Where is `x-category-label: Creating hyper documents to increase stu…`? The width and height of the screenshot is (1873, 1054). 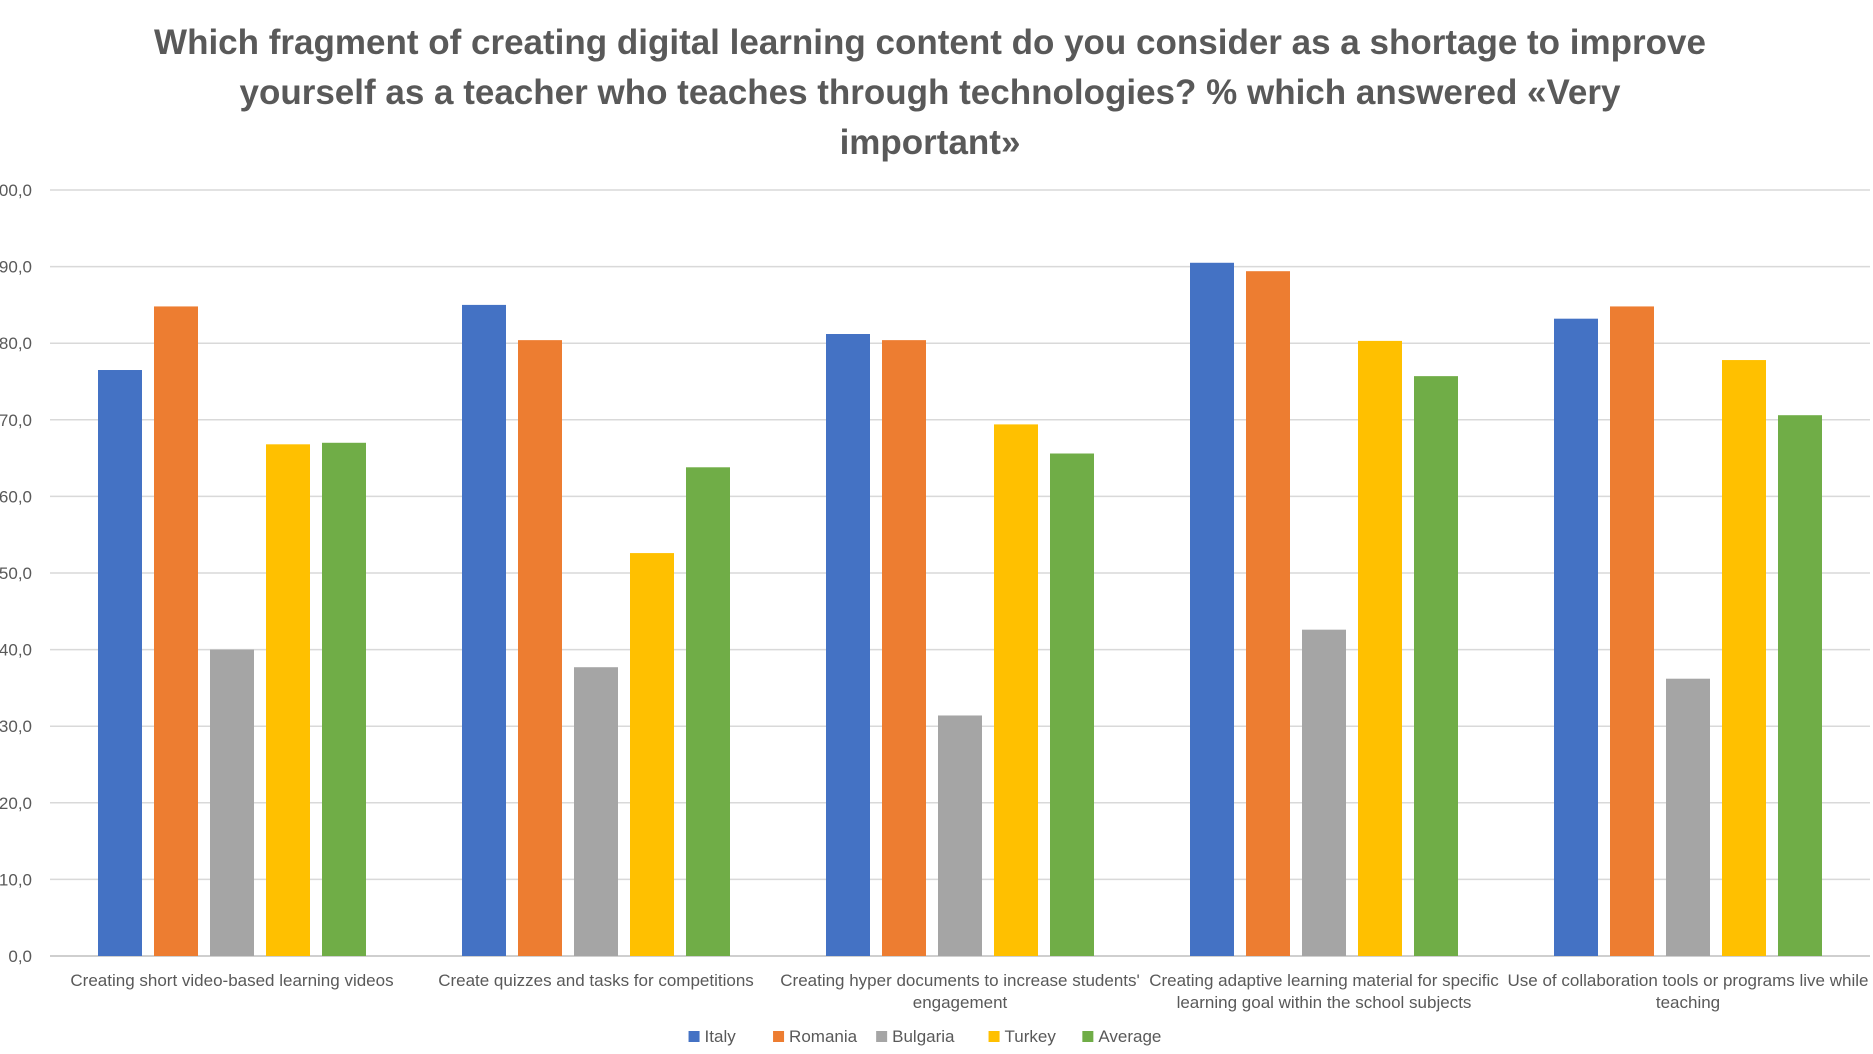
x-category-label: Creating hyper documents to increase stu… is located at coordinates (960, 980).